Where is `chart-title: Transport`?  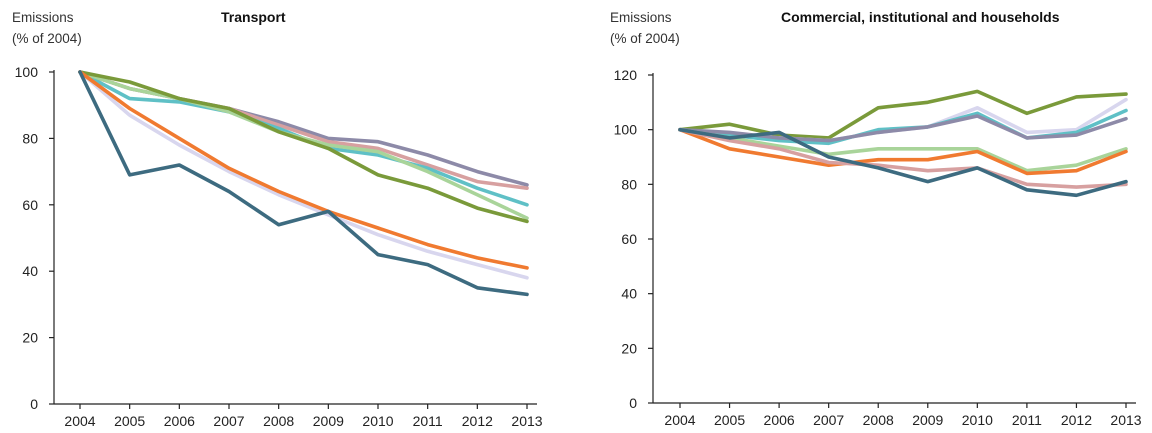
chart-title: Transport is located at coordinates (253, 17).